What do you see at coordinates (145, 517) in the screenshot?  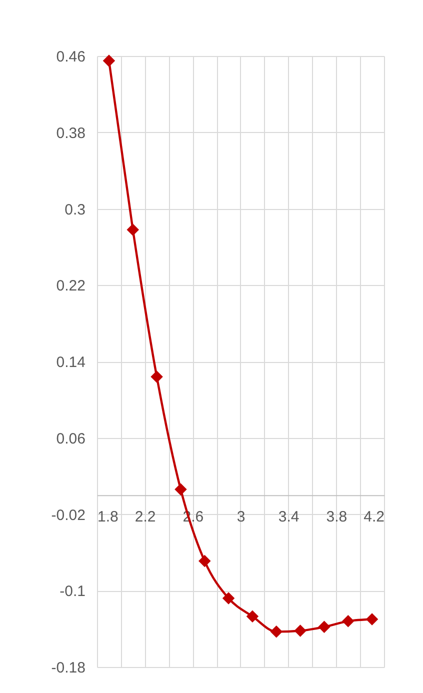 I see `x-tick-label: 2.2` at bounding box center [145, 517].